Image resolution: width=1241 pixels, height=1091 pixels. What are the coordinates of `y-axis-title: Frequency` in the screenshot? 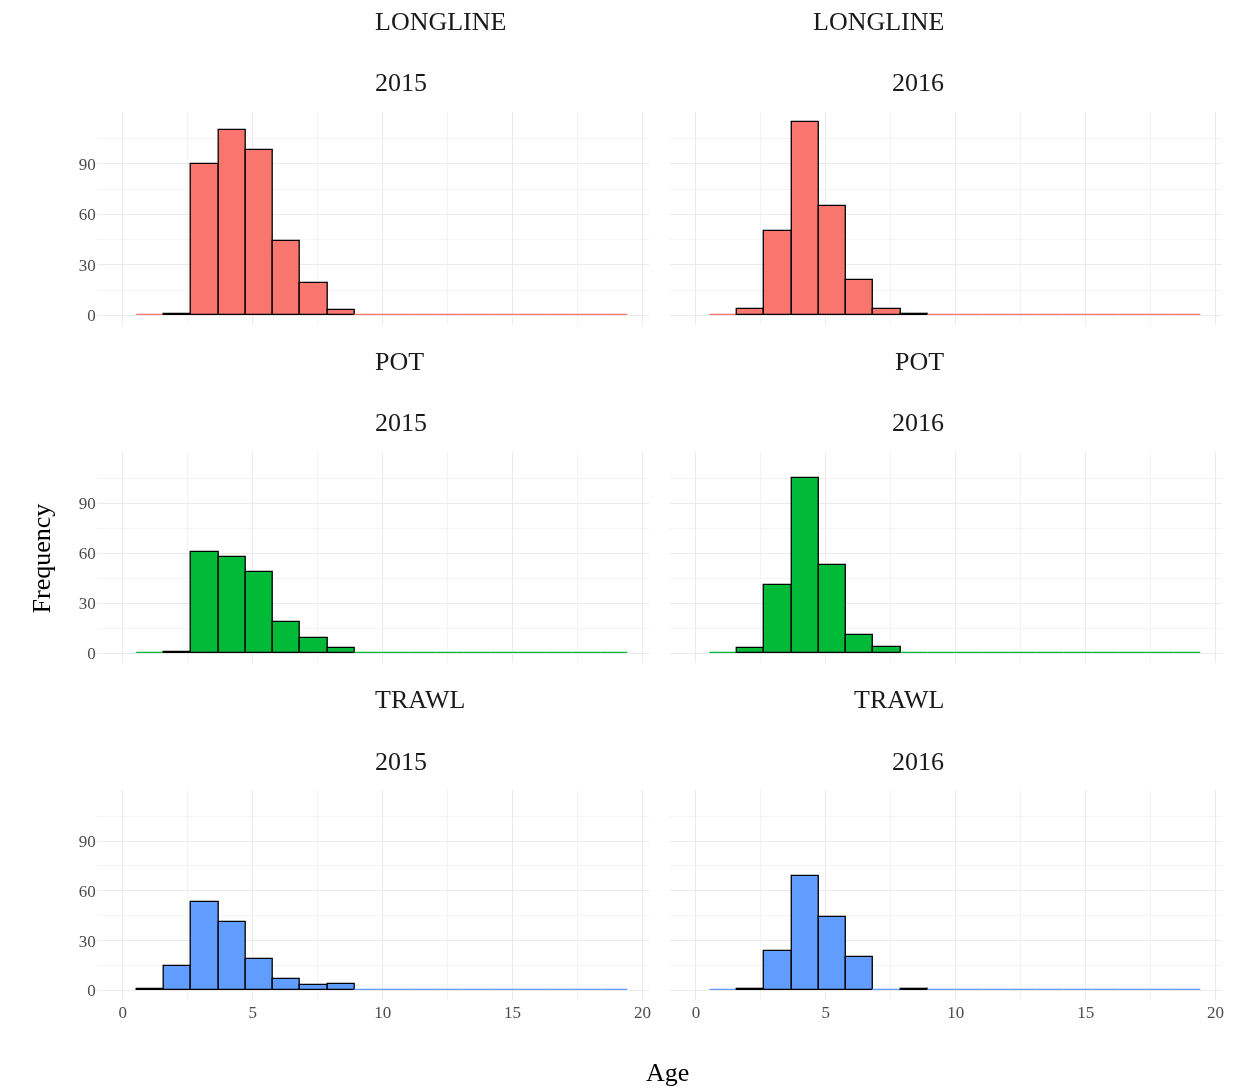 It's located at (42, 558).